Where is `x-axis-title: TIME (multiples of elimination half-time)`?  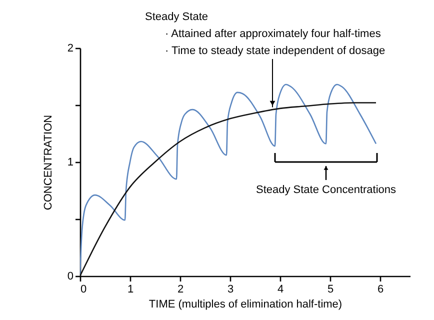 x-axis-title: TIME (multiples of elimination half-time) is located at coordinates (245, 304).